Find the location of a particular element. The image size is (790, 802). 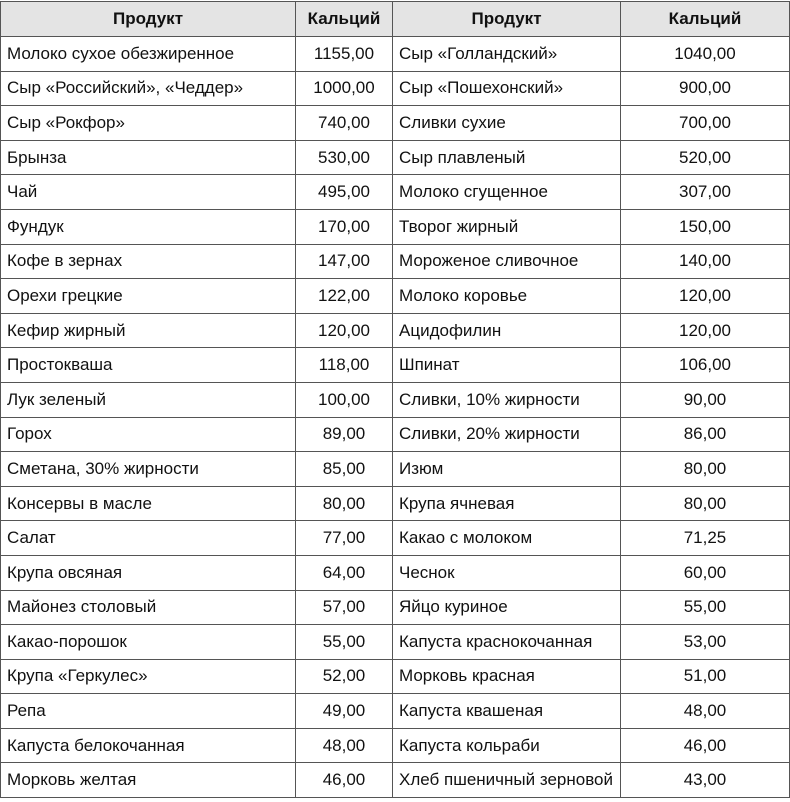

calcium-cell: 57,00 is located at coordinates (344, 607).